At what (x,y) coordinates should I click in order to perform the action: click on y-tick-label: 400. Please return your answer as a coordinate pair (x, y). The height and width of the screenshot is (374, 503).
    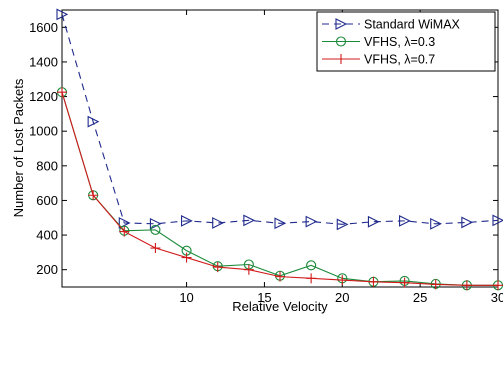
    Looking at the image, I should click on (47, 235).